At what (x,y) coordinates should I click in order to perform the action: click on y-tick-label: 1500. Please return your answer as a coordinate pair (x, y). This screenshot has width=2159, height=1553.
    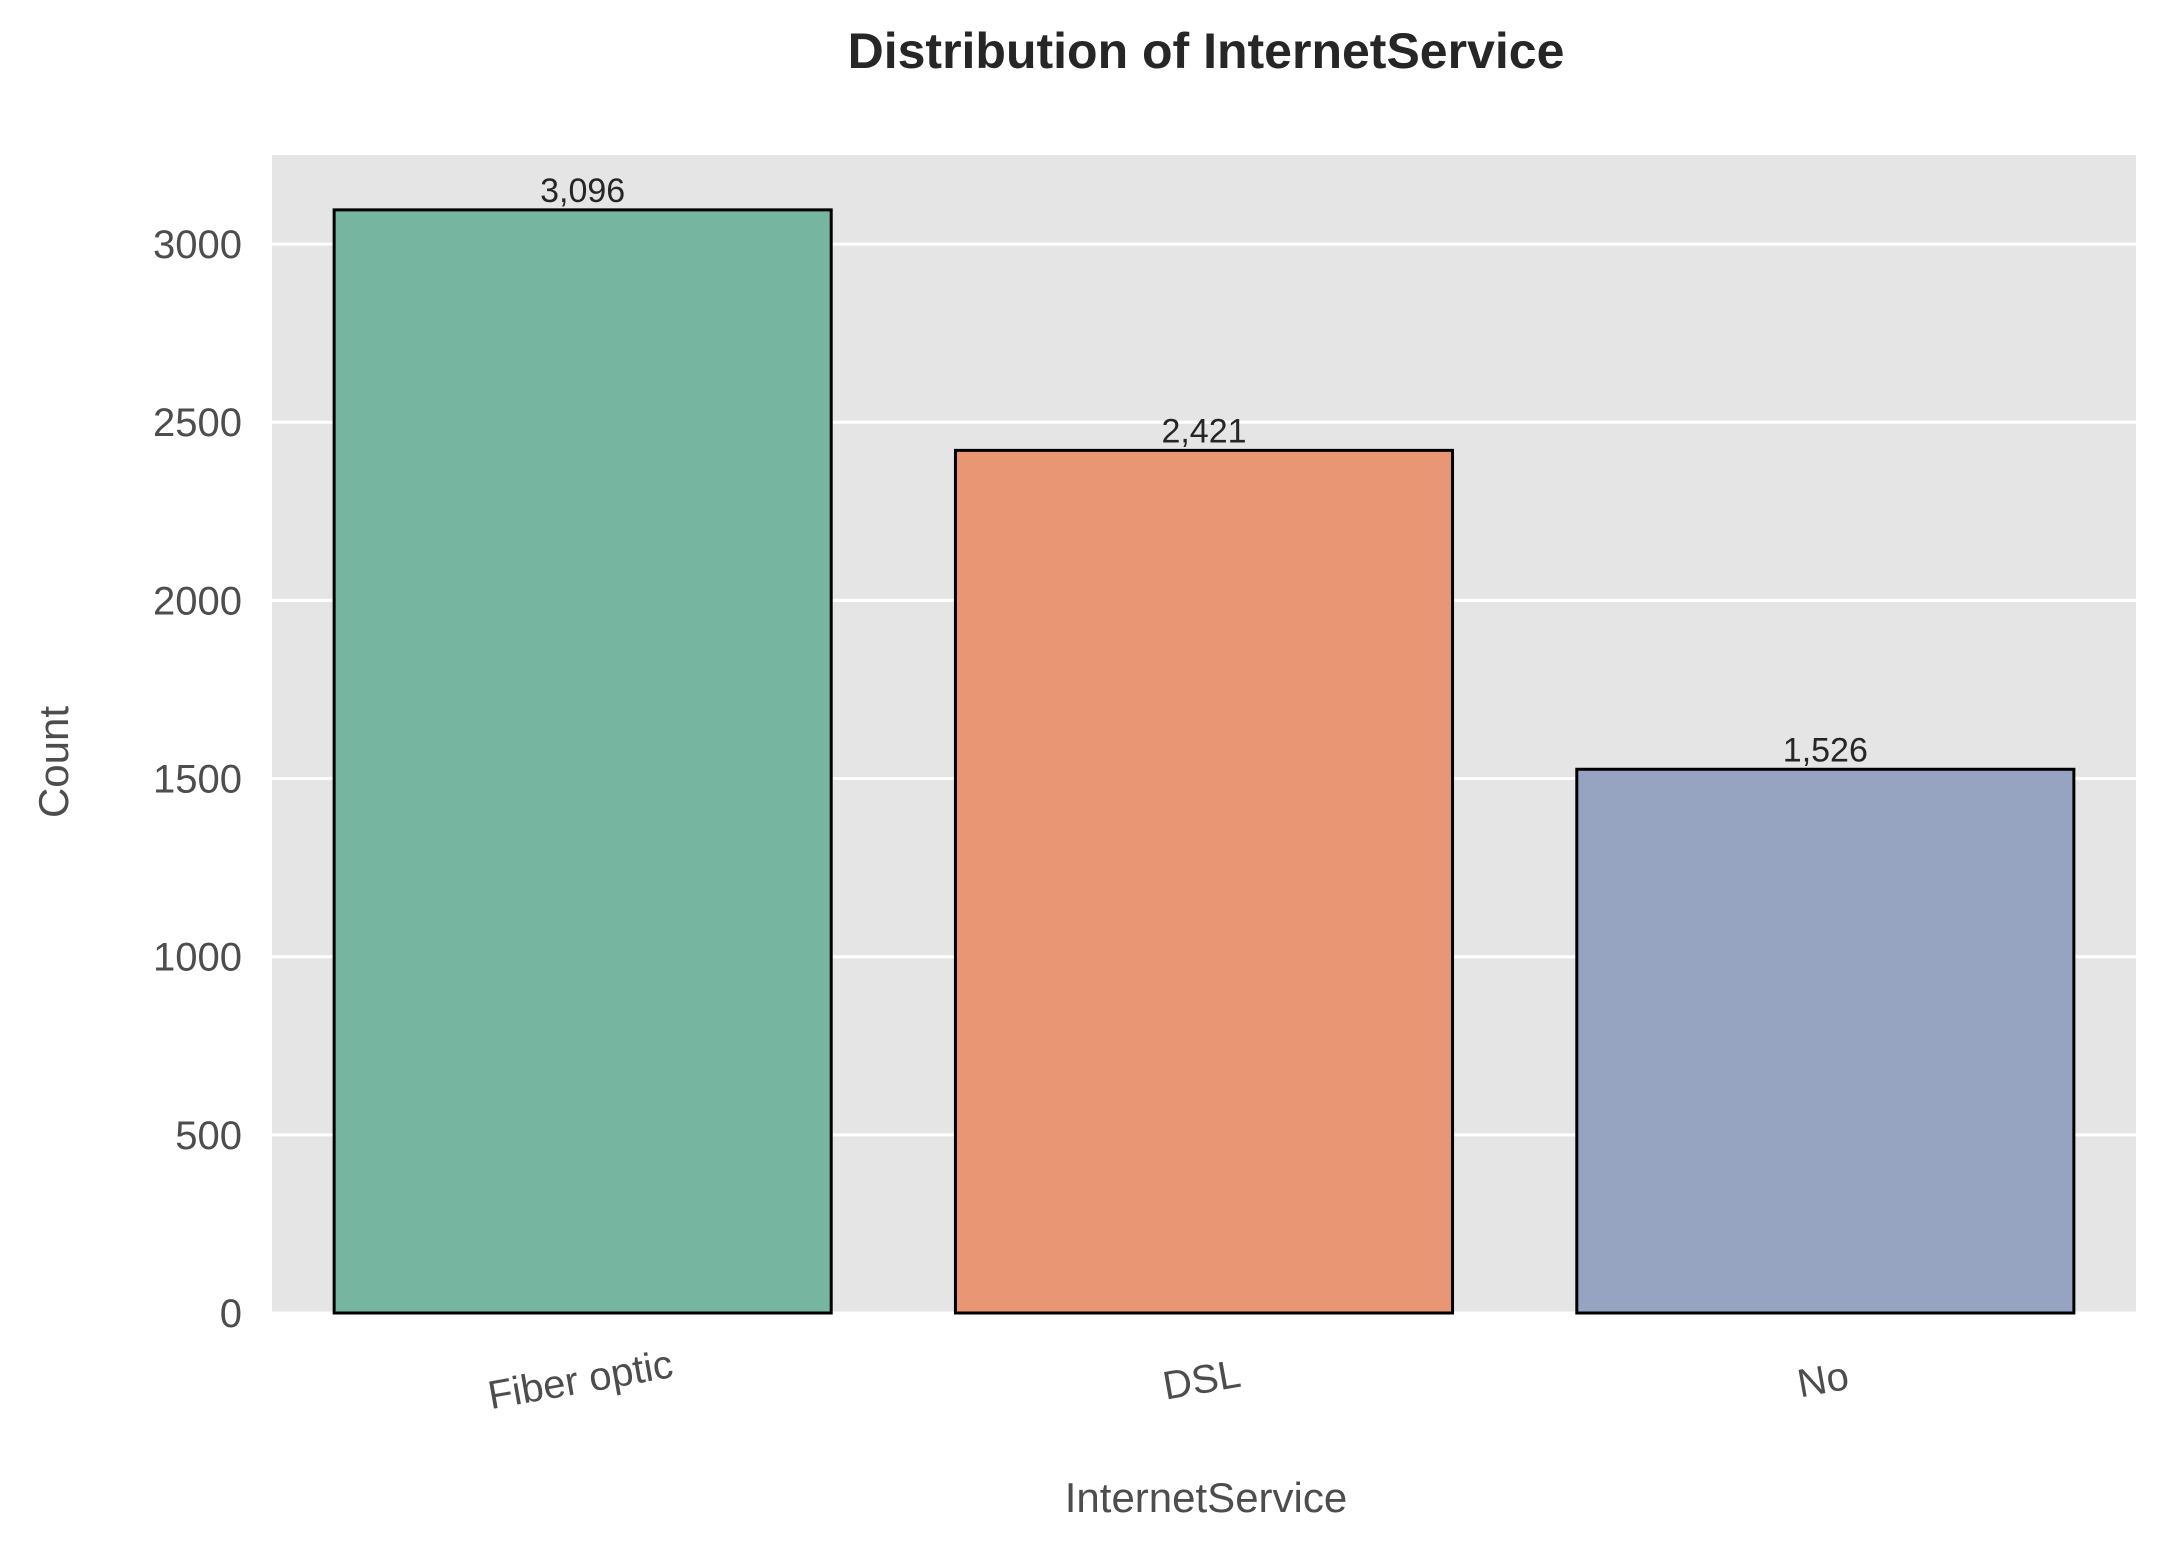
    Looking at the image, I should click on (197, 780).